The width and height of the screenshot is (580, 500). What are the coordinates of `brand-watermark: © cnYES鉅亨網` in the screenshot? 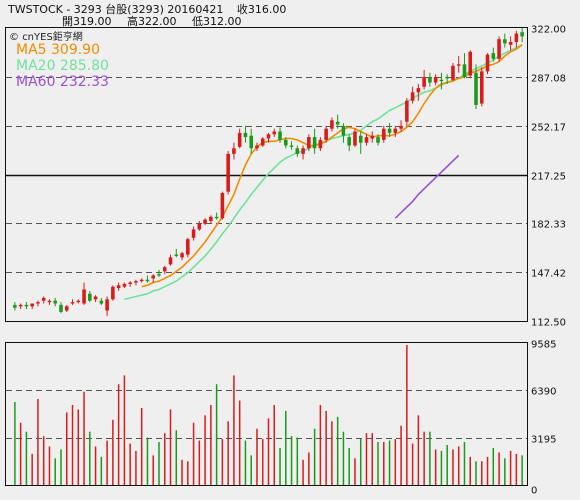 It's located at (46, 35).